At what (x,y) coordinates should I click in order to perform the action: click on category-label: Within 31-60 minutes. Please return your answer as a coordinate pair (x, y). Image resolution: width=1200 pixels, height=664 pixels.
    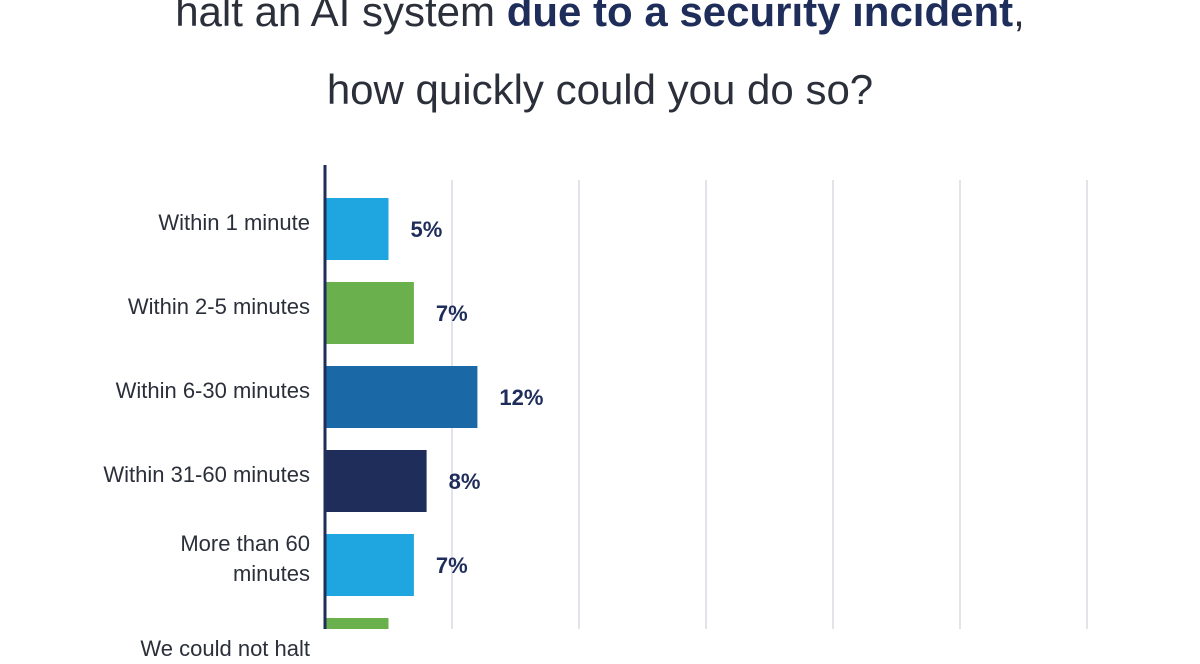
    Looking at the image, I should click on (206, 474).